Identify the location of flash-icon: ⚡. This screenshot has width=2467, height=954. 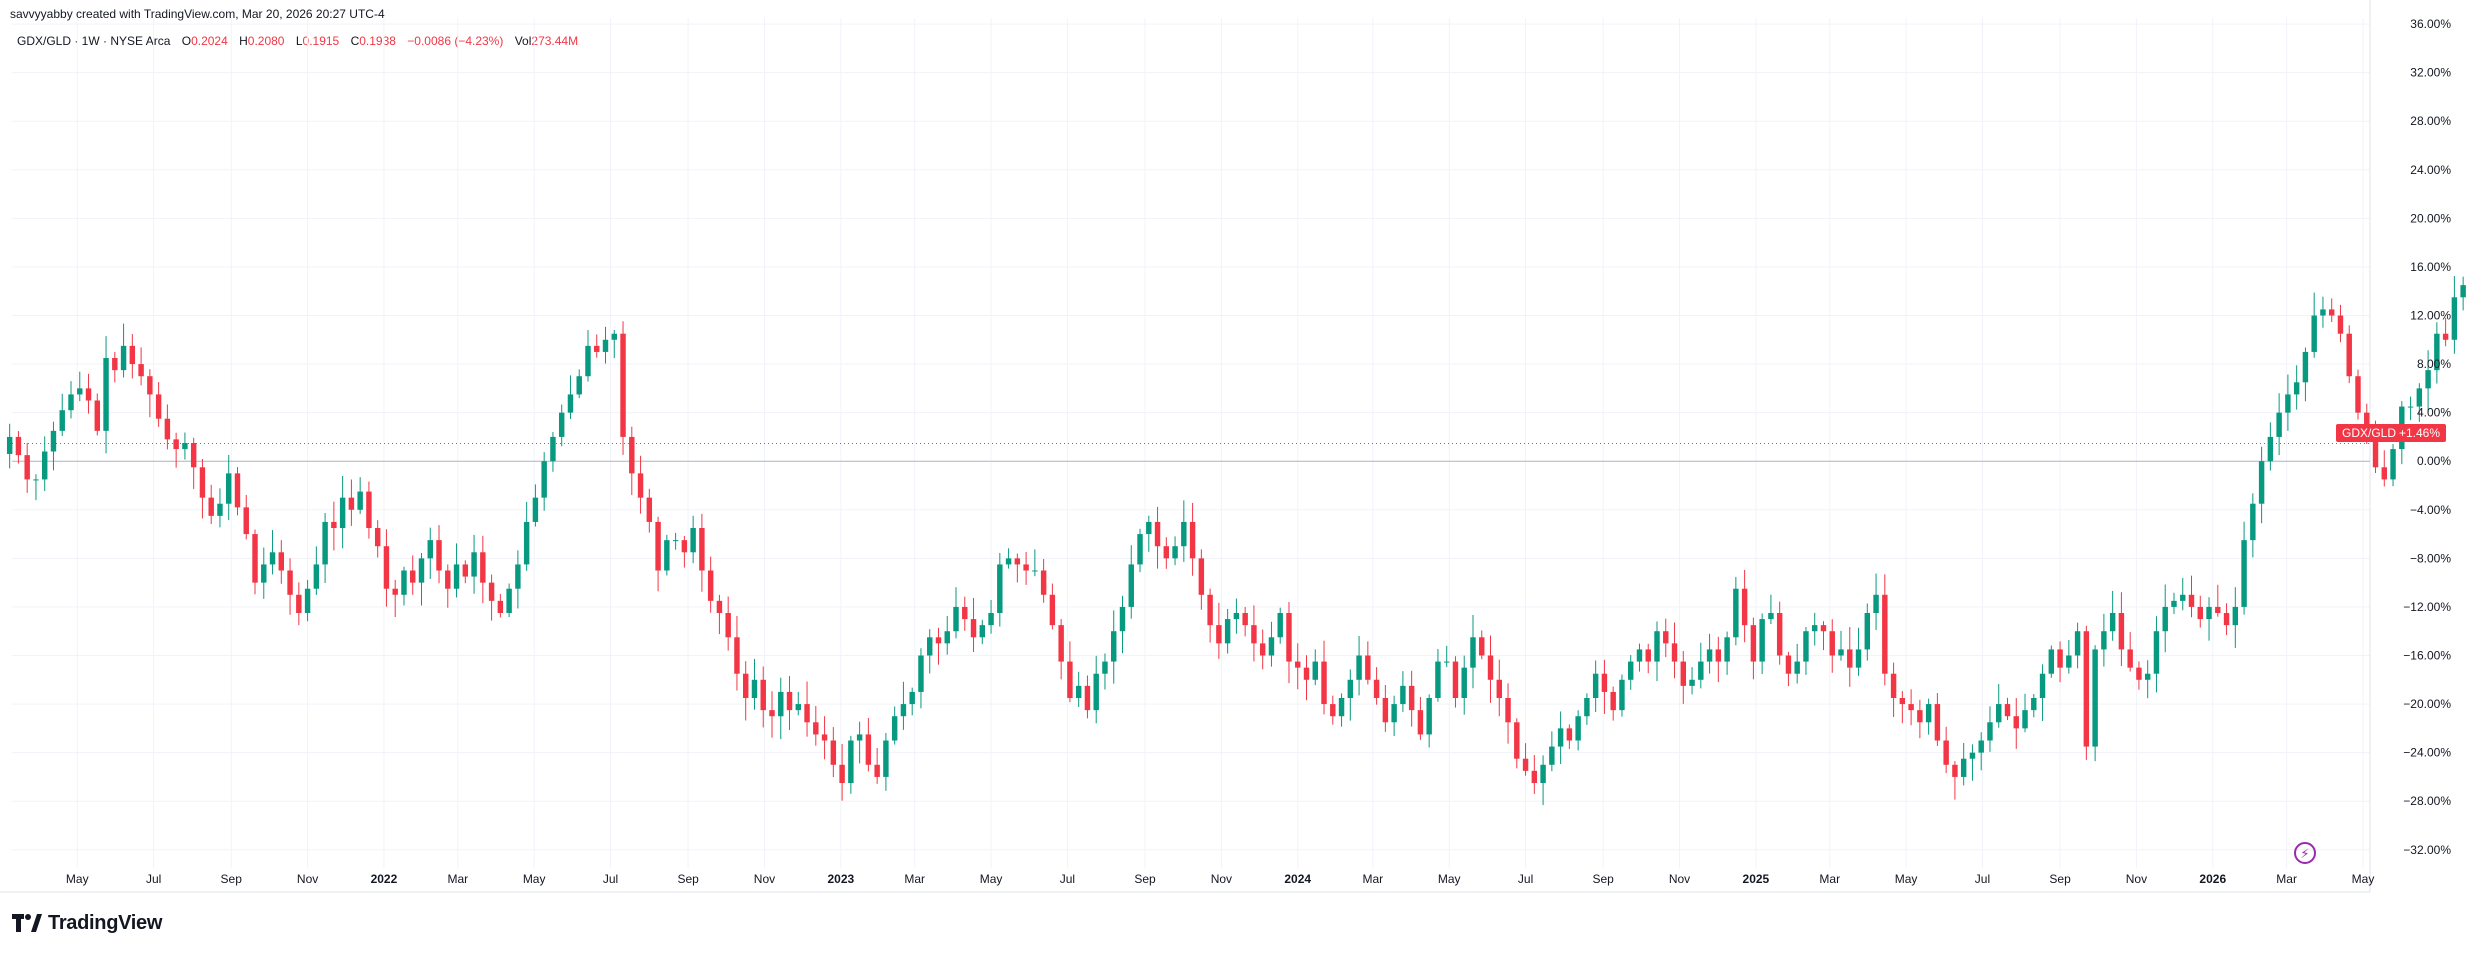
(2305, 853).